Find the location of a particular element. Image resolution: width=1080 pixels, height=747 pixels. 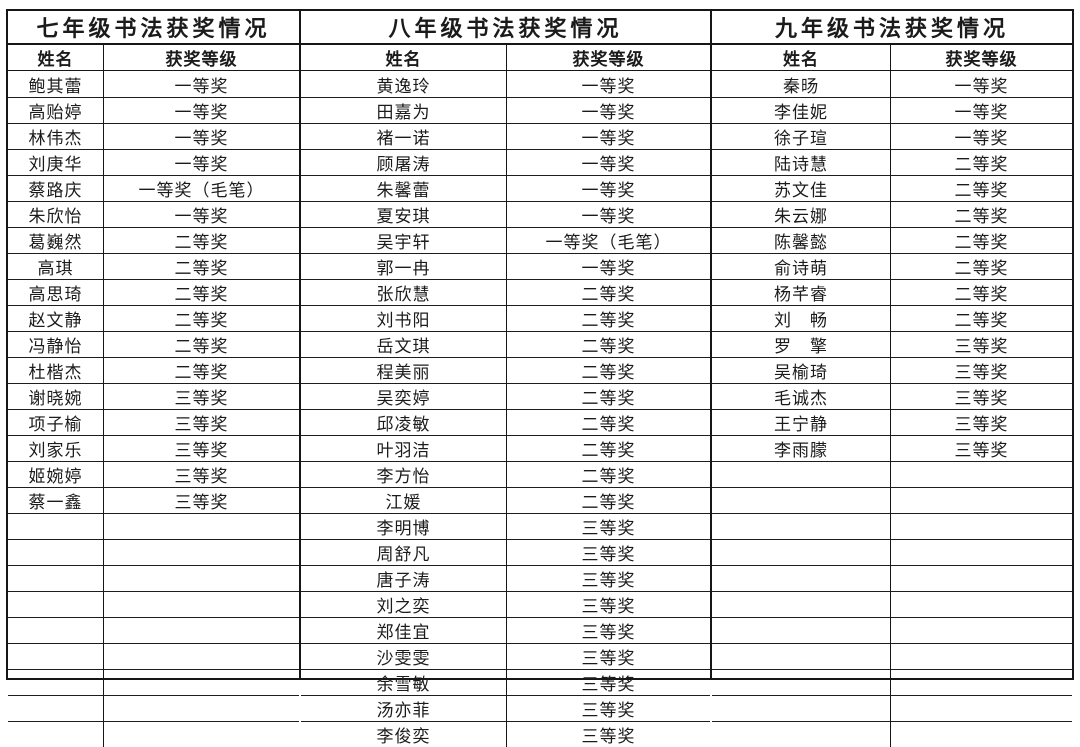

table-row: 顾屠涛 一等奖 is located at coordinates (505, 162).